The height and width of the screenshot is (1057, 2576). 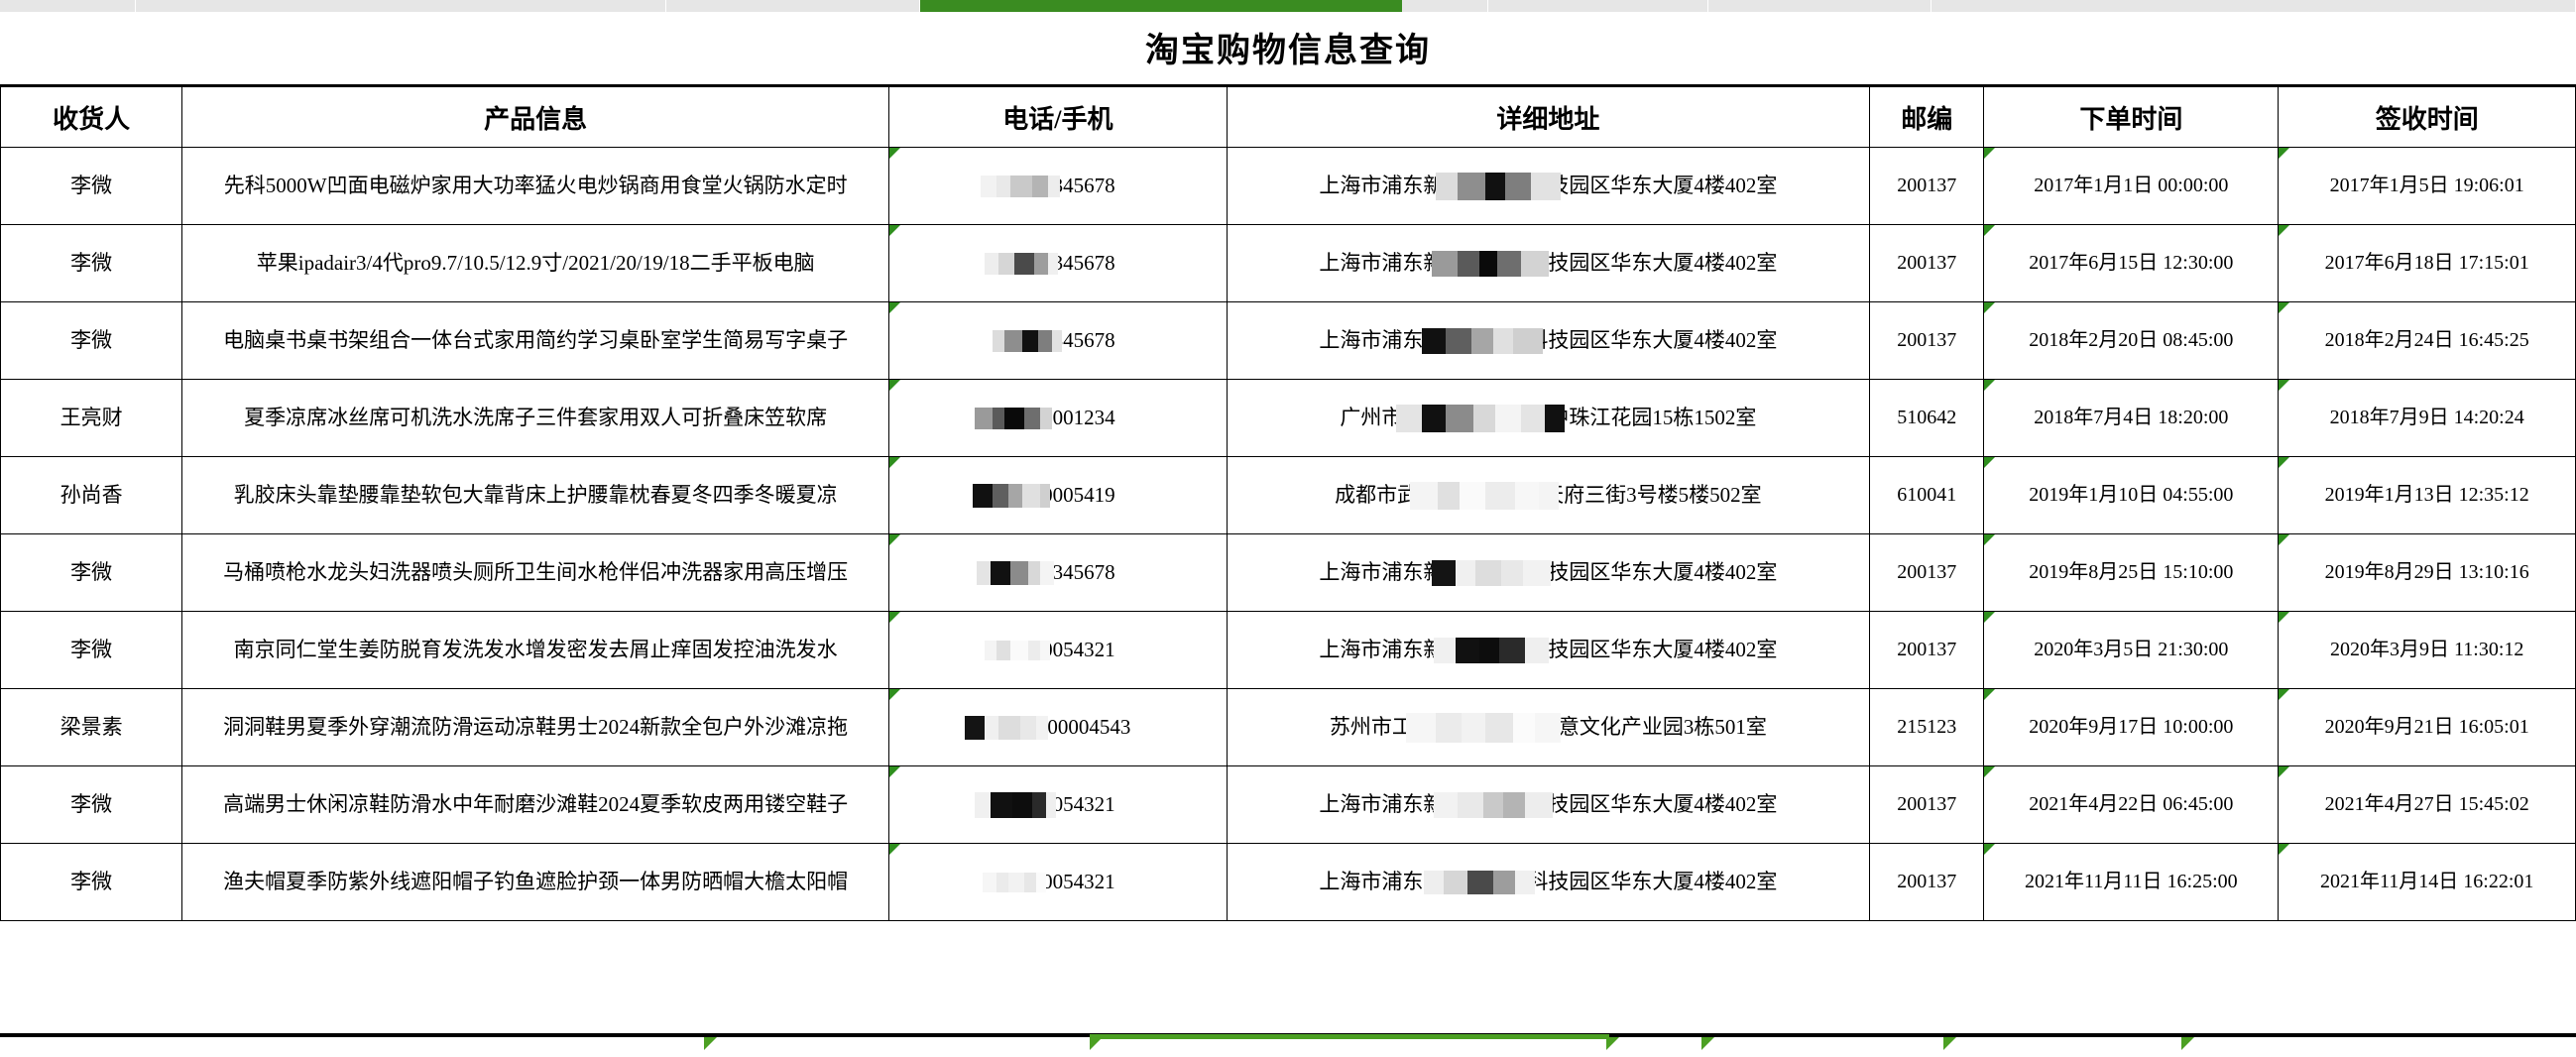 I want to click on cell-product: 南京同仁堂生姜防脱育发洗发水增发密发去屑止痒固发控油洗发水, so click(x=536, y=650).